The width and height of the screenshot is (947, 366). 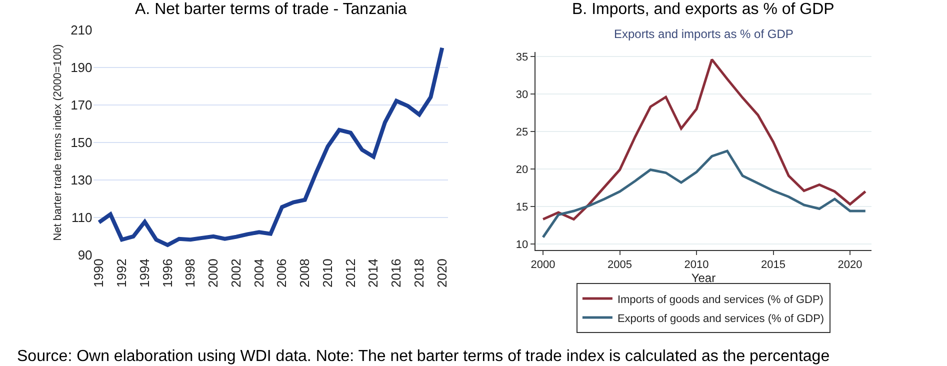 What do you see at coordinates (98, 273) in the screenshot?
I see `x-tick-label: 1990` at bounding box center [98, 273].